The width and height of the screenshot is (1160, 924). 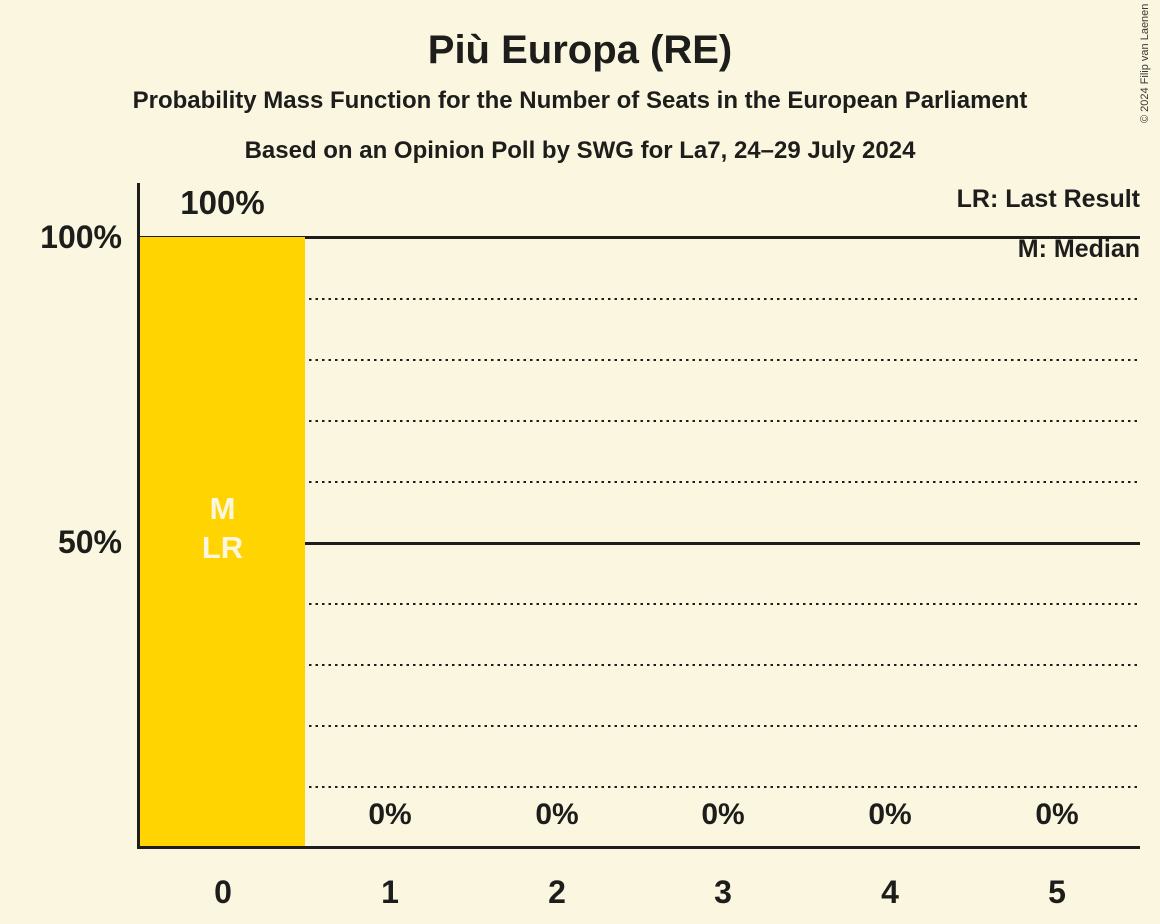 I want to click on y-tick-label-50: 50%, so click(x=89, y=542).